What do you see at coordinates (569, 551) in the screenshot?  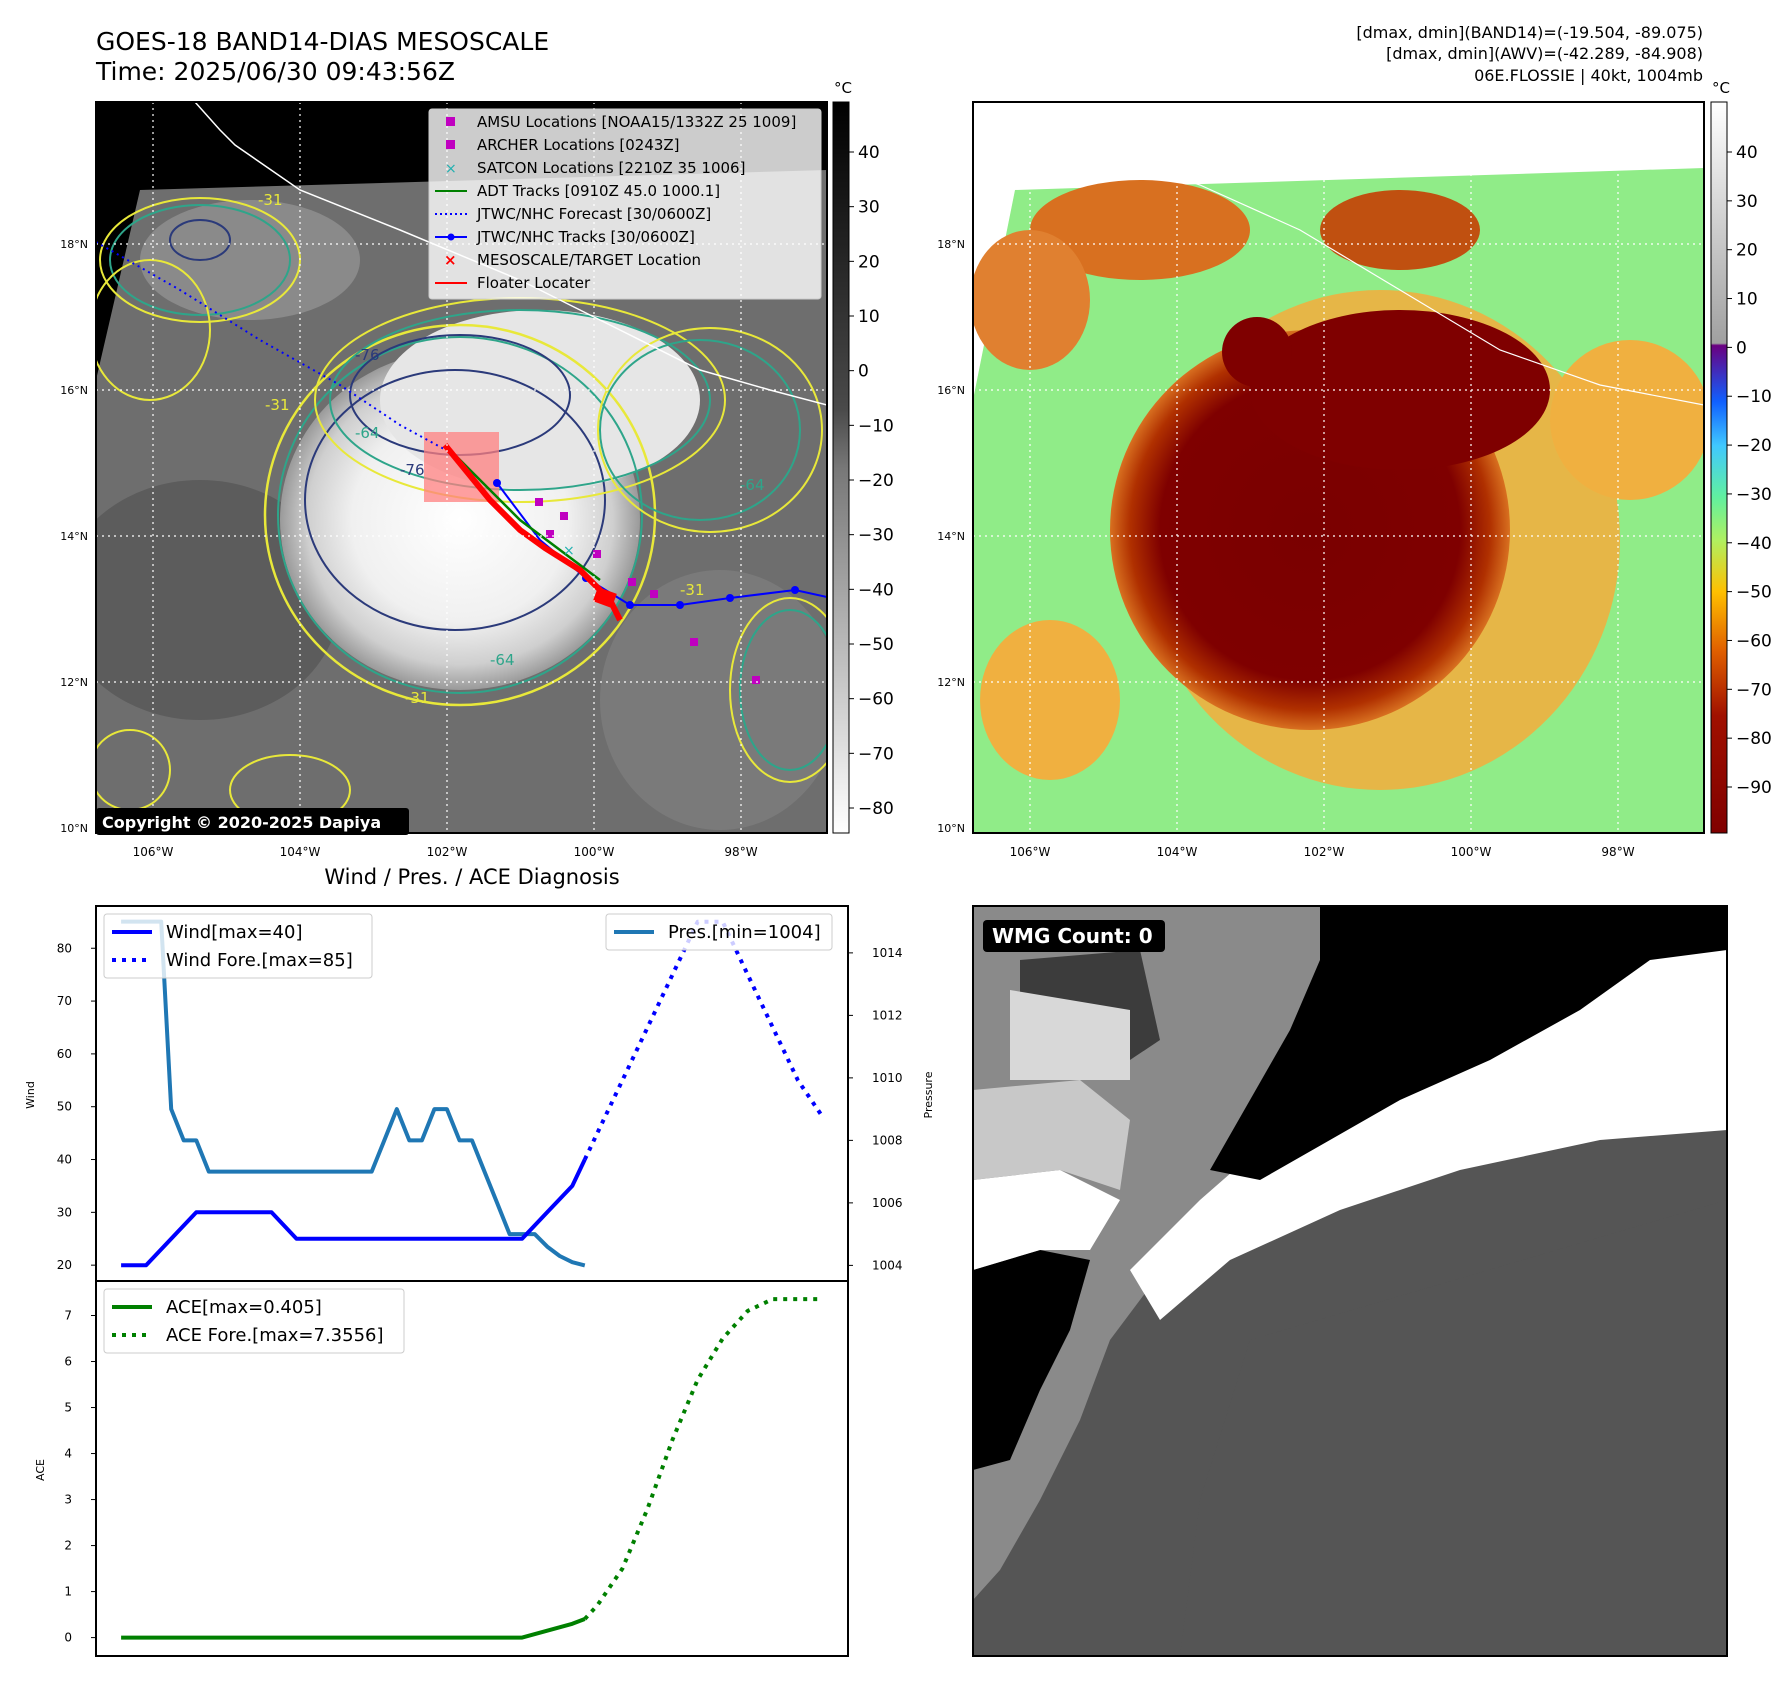 I see `satcon-marker: ×` at bounding box center [569, 551].